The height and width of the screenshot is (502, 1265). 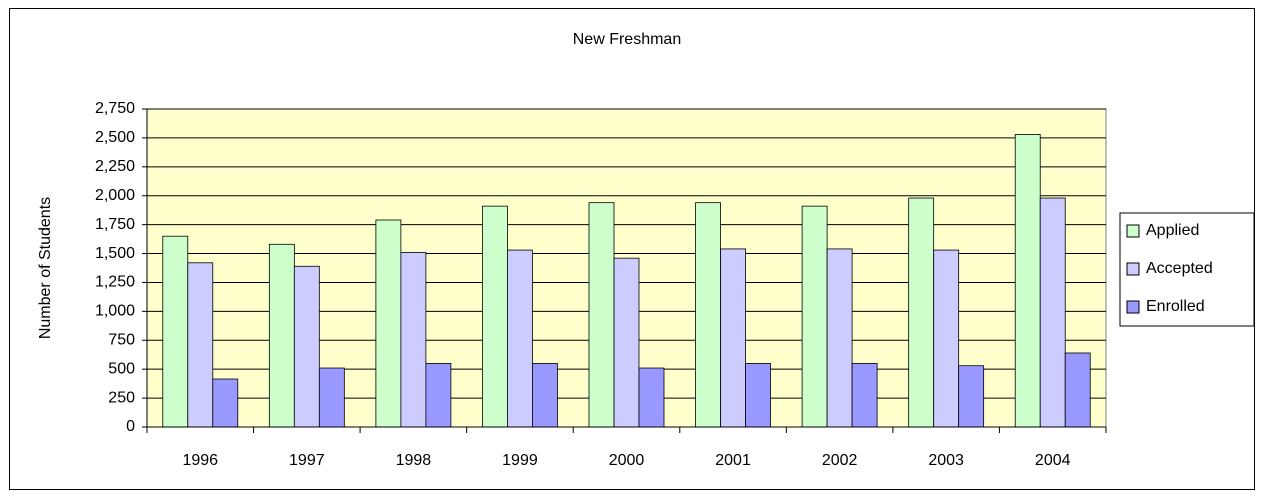 I want to click on y-tick-label: 0, so click(x=130, y=426).